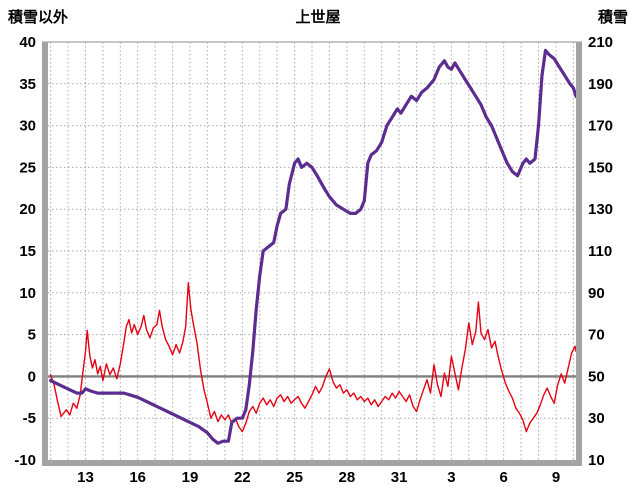  Describe the element at coordinates (504, 477) in the screenshot. I see `x-axis-tick-label: 6` at that location.